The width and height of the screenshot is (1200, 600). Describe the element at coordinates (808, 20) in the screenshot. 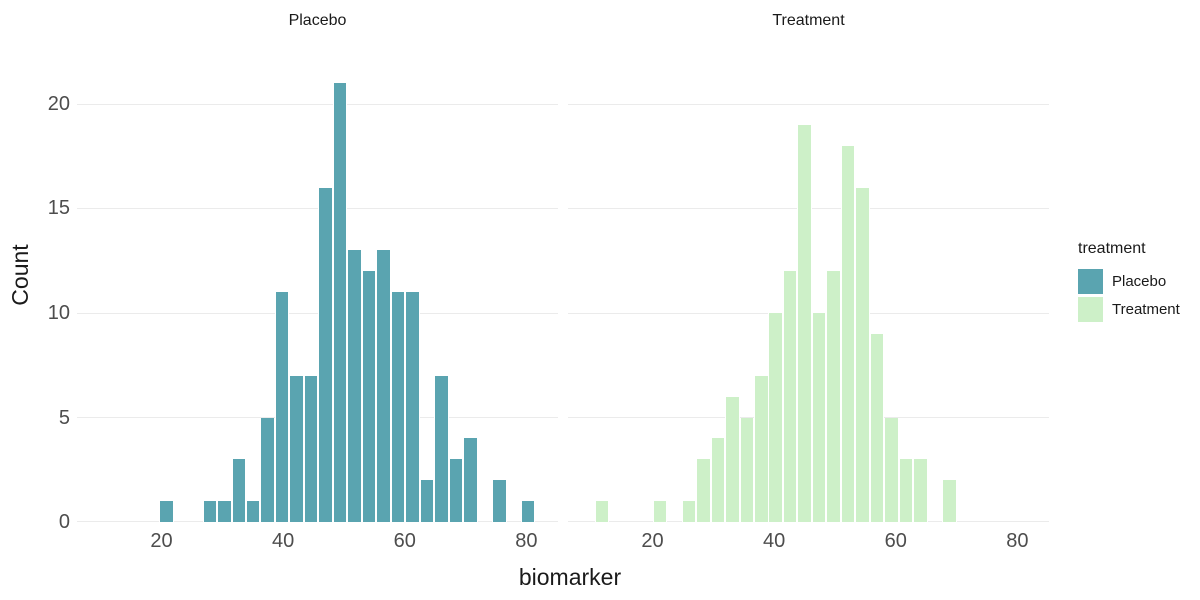

I see `facet-title-treatment: Treatment` at that location.